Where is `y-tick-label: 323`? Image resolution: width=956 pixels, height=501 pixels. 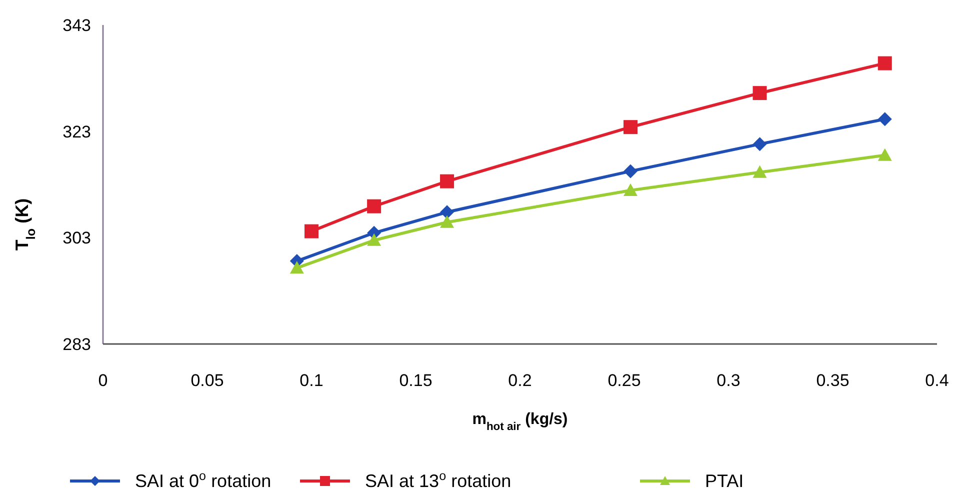 y-tick-label: 323 is located at coordinates (76, 132).